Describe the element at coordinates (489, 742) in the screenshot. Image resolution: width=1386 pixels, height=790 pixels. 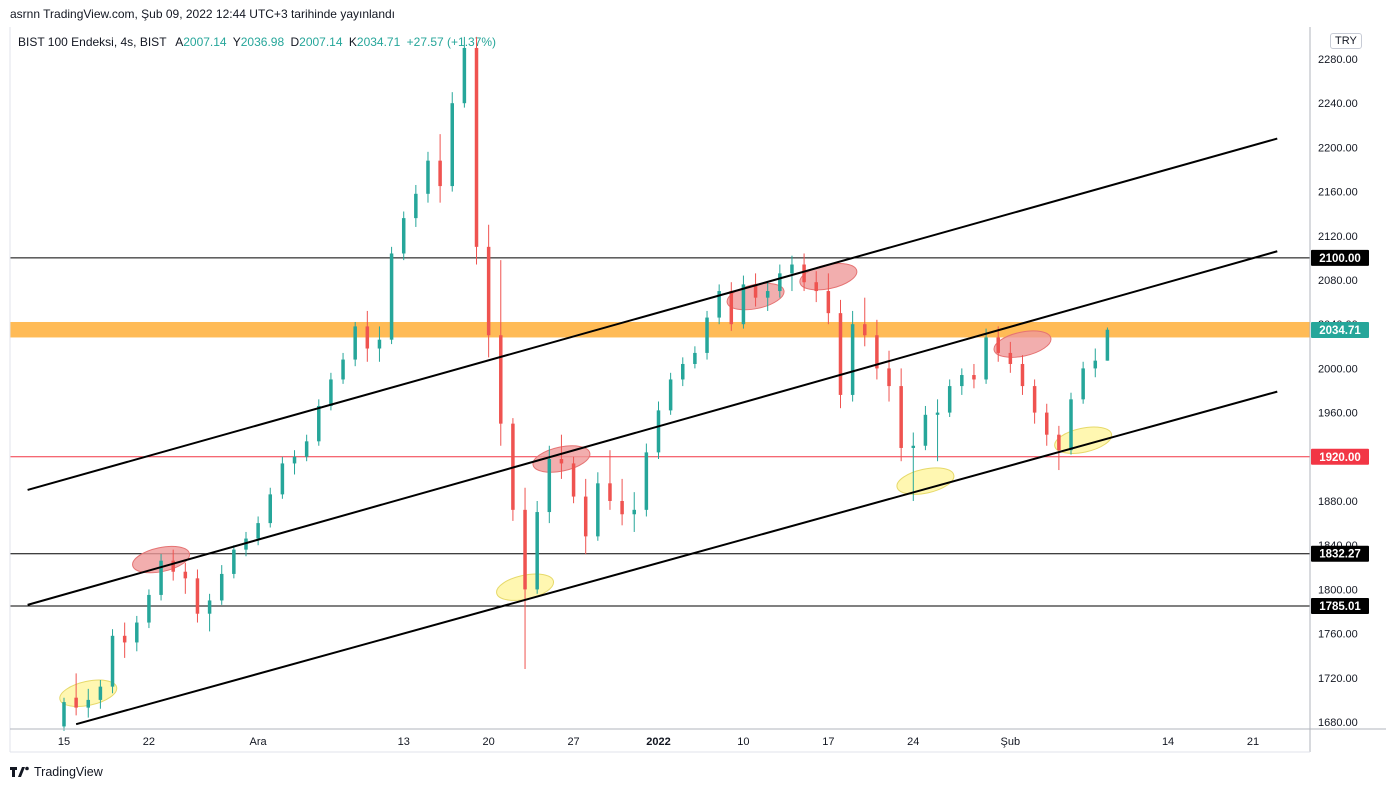
I see `time-tick-label: 20` at that location.